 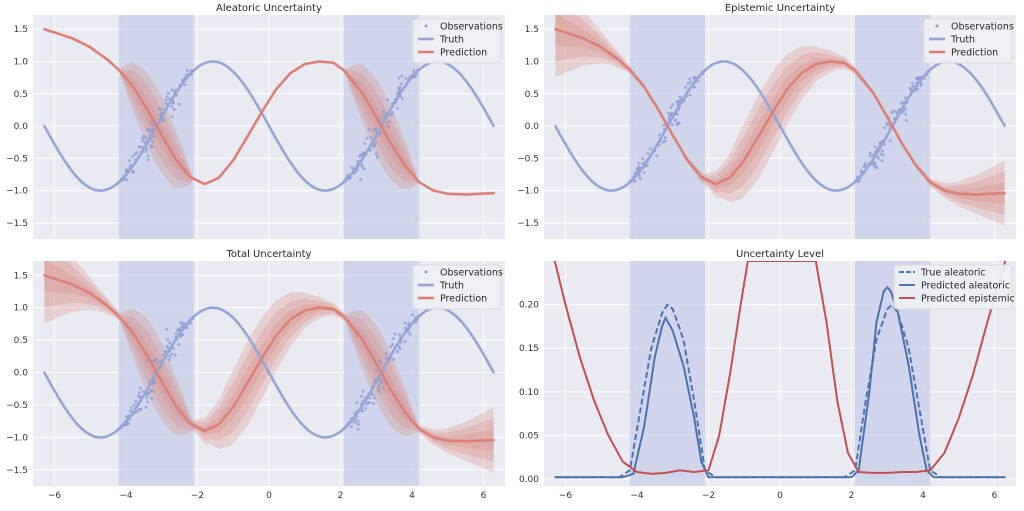 I want to click on shaded-region, so click(x=667, y=373).